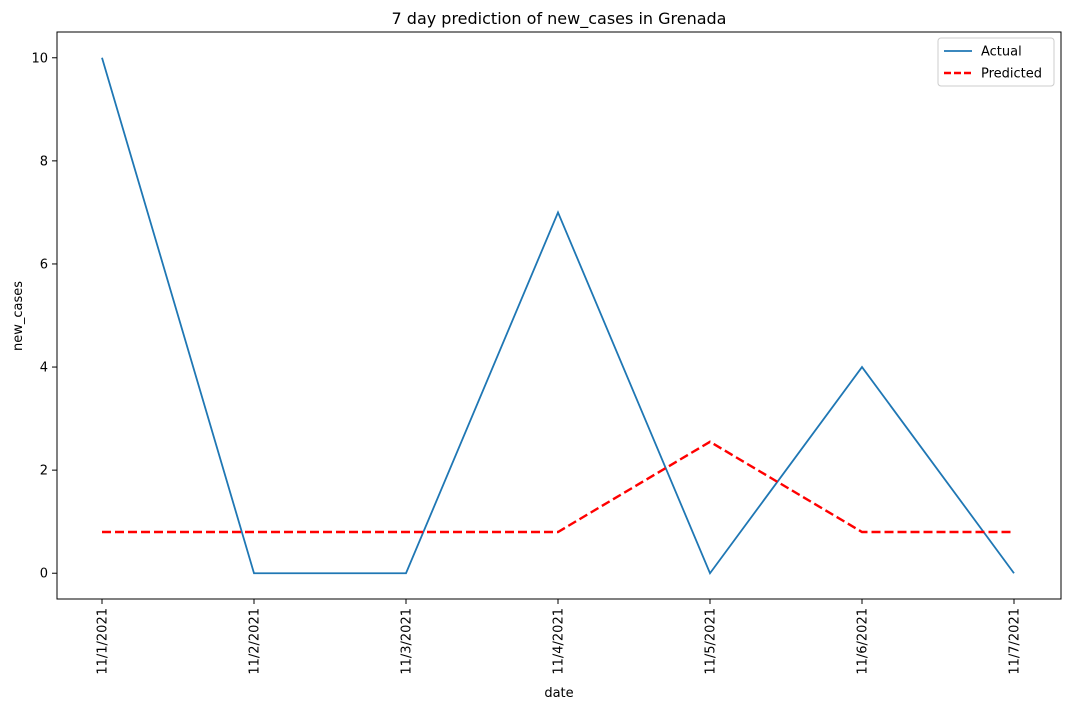 The height and width of the screenshot is (709, 1070). Describe the element at coordinates (558, 487) in the screenshot. I see `series-line-predicted` at that location.